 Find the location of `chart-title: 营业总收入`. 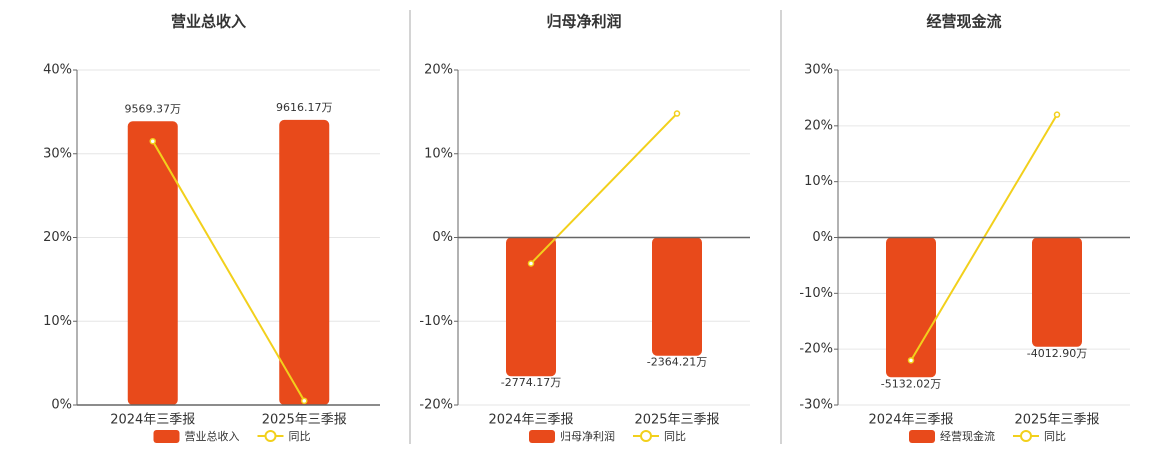

chart-title: 营业总收入 is located at coordinates (208, 22).